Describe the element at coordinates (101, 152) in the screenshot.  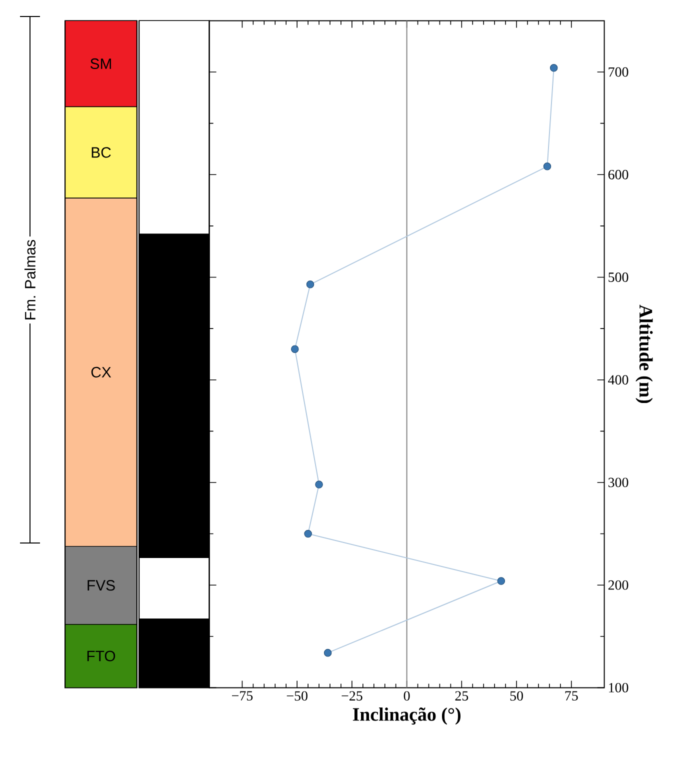
I see `series-label: BC` at that location.